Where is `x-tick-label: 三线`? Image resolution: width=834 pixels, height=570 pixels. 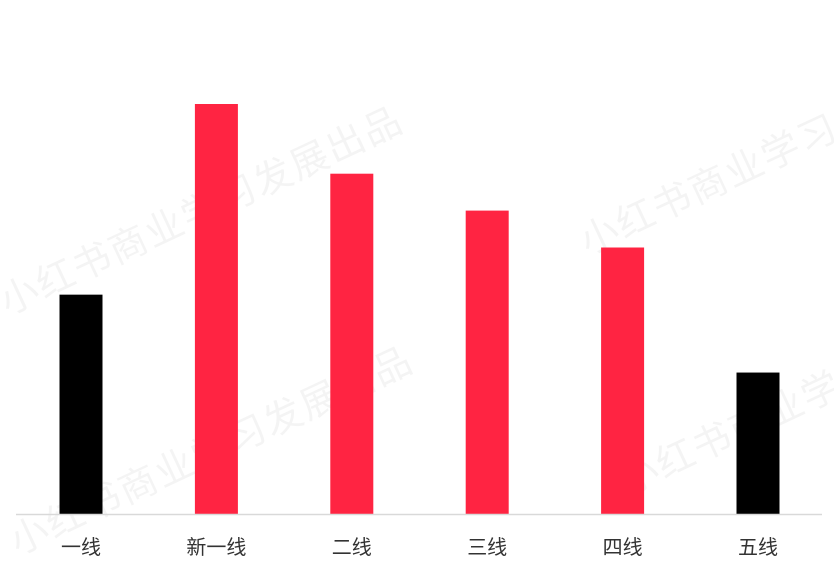 x-tick-label: 三线 is located at coordinates (487, 547).